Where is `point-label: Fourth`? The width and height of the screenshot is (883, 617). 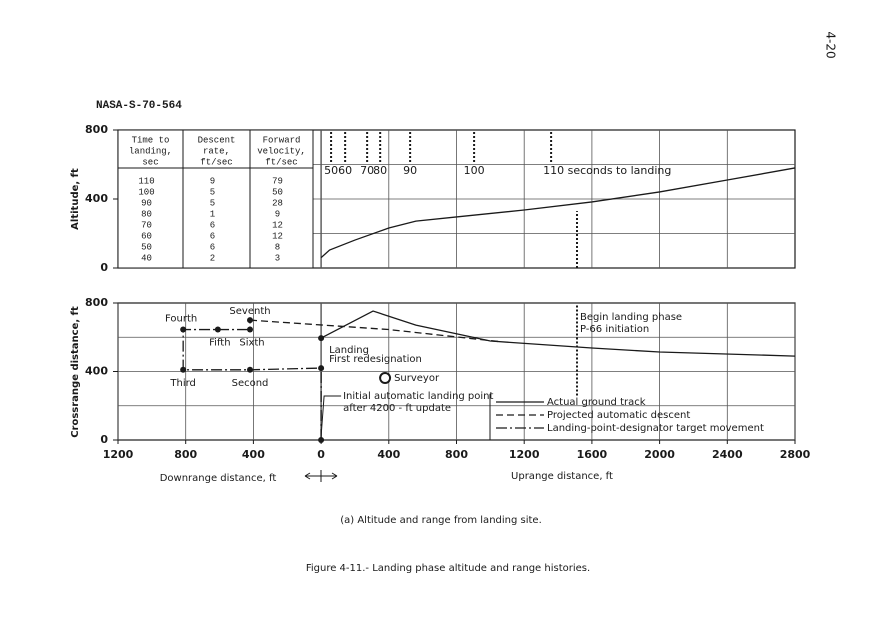 point-label: Fourth is located at coordinates (181, 319).